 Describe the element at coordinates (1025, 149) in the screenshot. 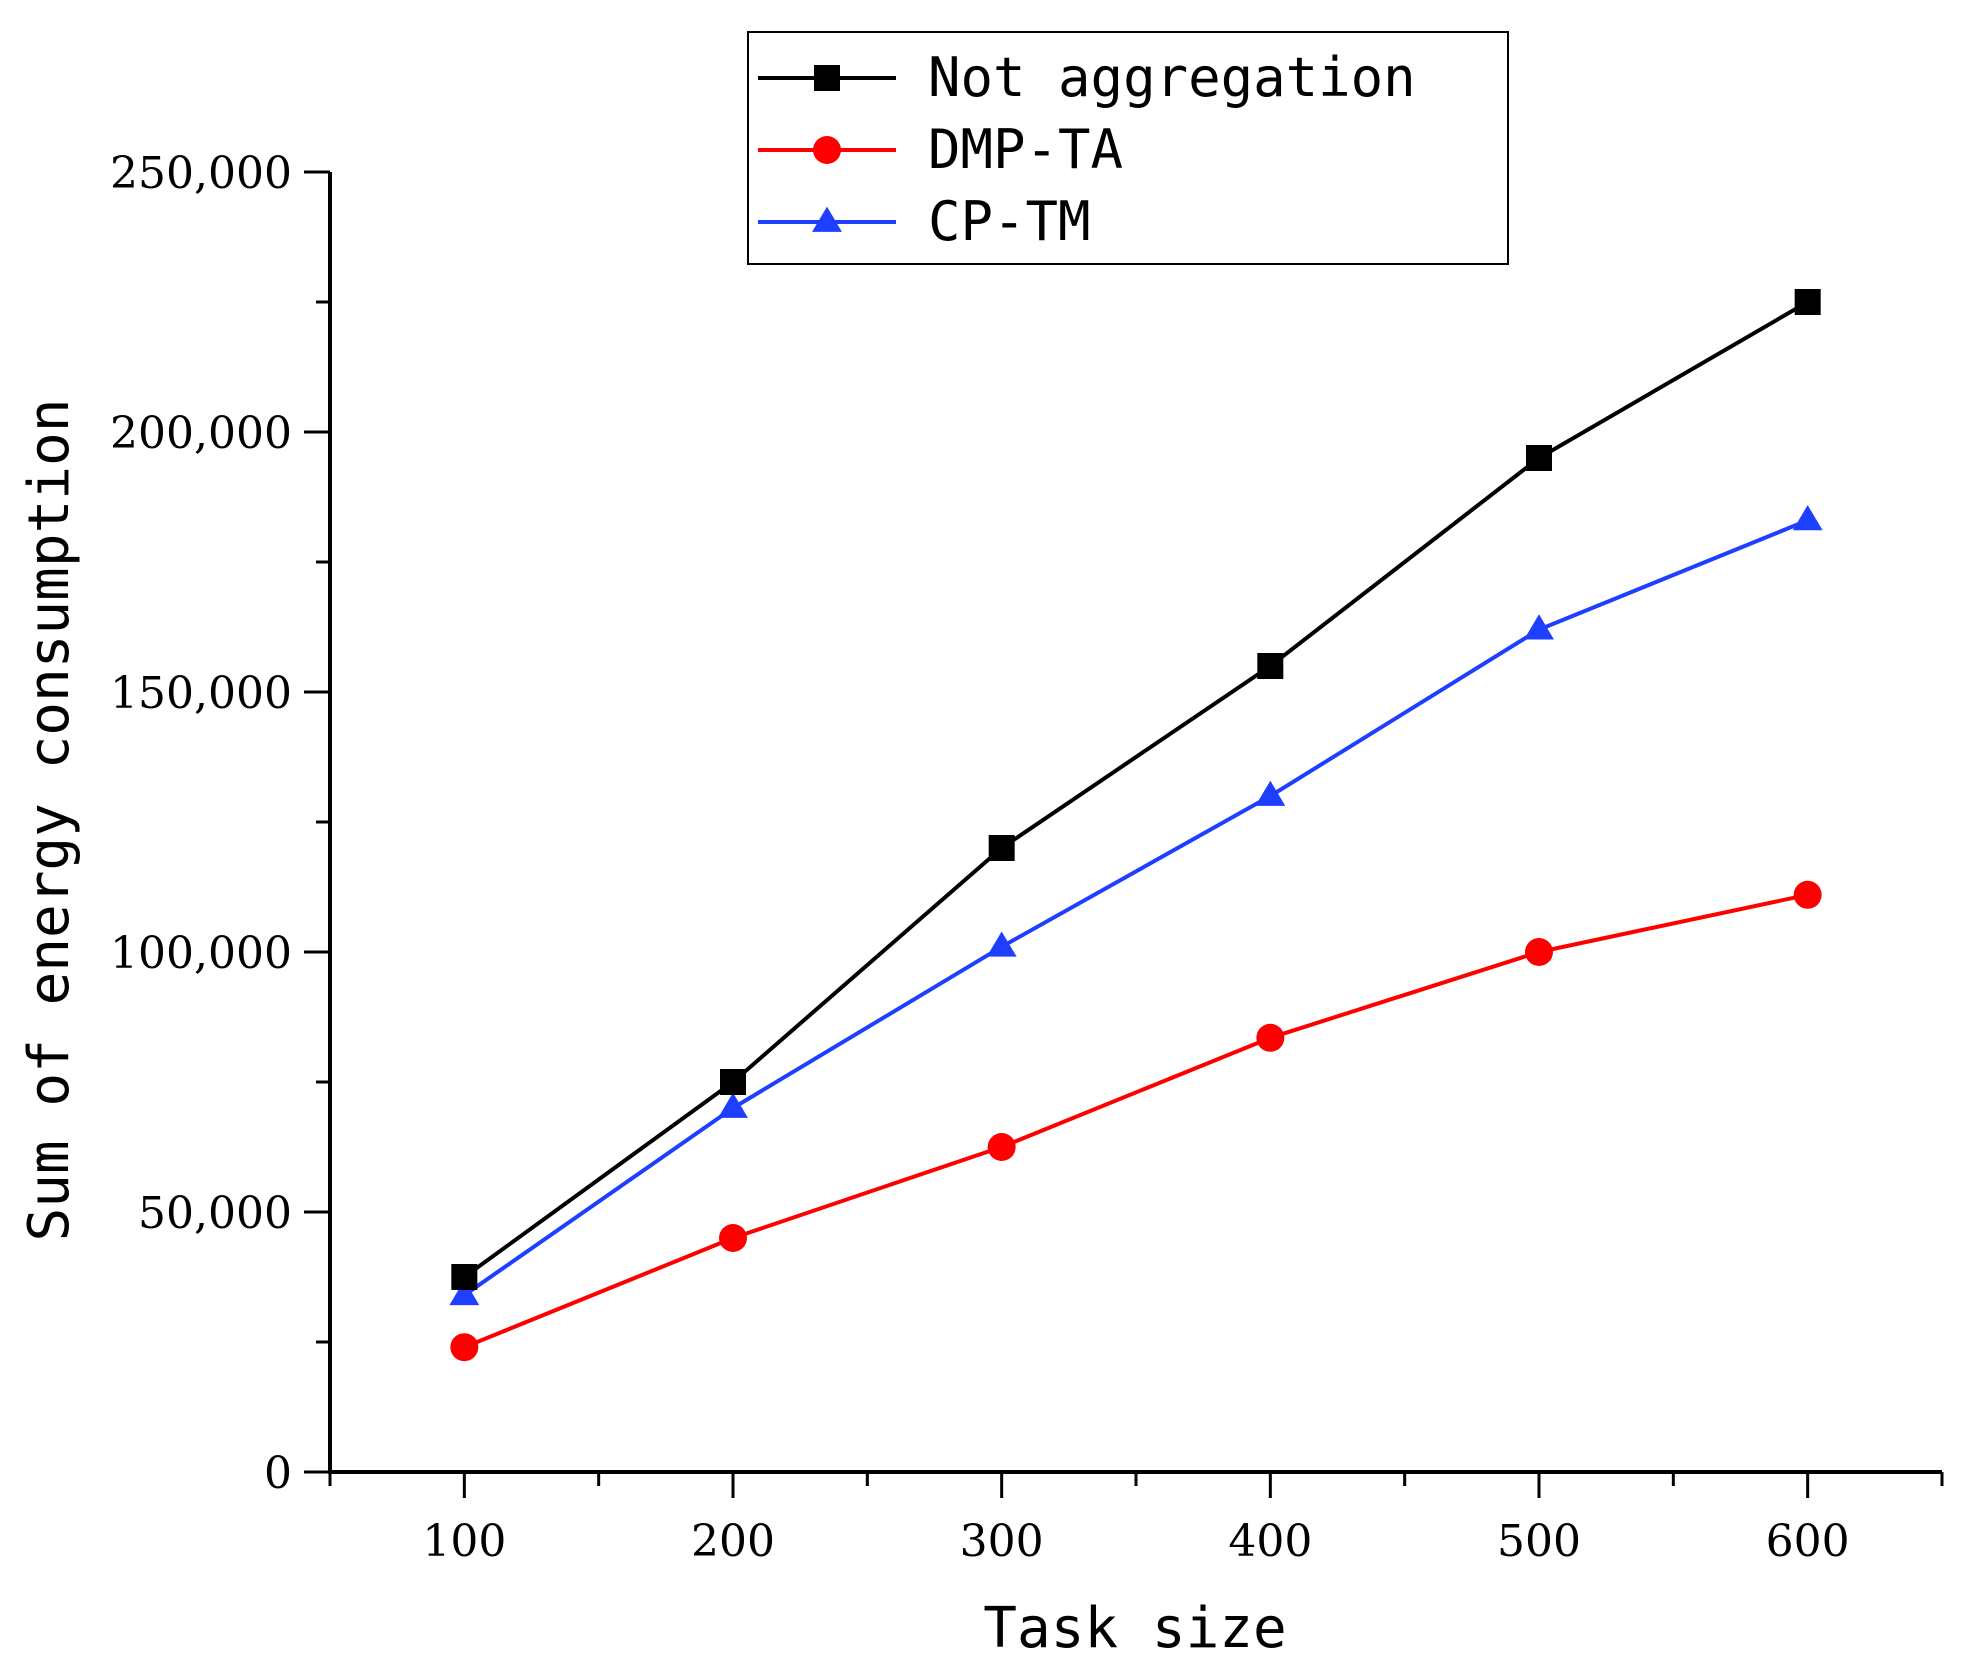

I see `legend-label-dmp-ta: DMP-TA` at that location.